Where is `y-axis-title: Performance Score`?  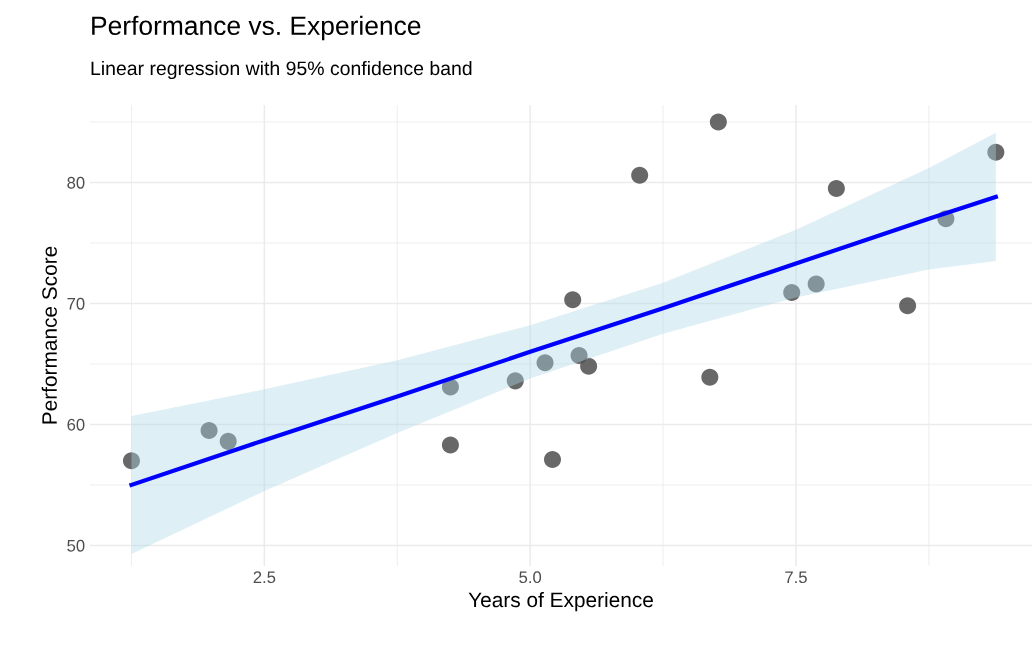 y-axis-title: Performance Score is located at coordinates (49, 335).